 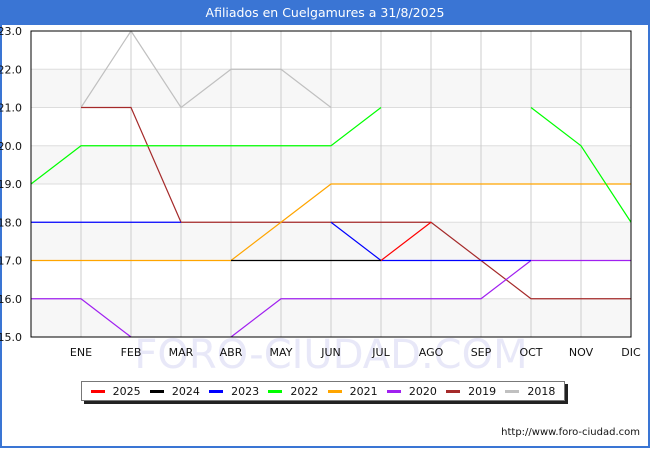 What do you see at coordinates (11, 222) in the screenshot?
I see `y-tick-label: 18.0` at bounding box center [11, 222].